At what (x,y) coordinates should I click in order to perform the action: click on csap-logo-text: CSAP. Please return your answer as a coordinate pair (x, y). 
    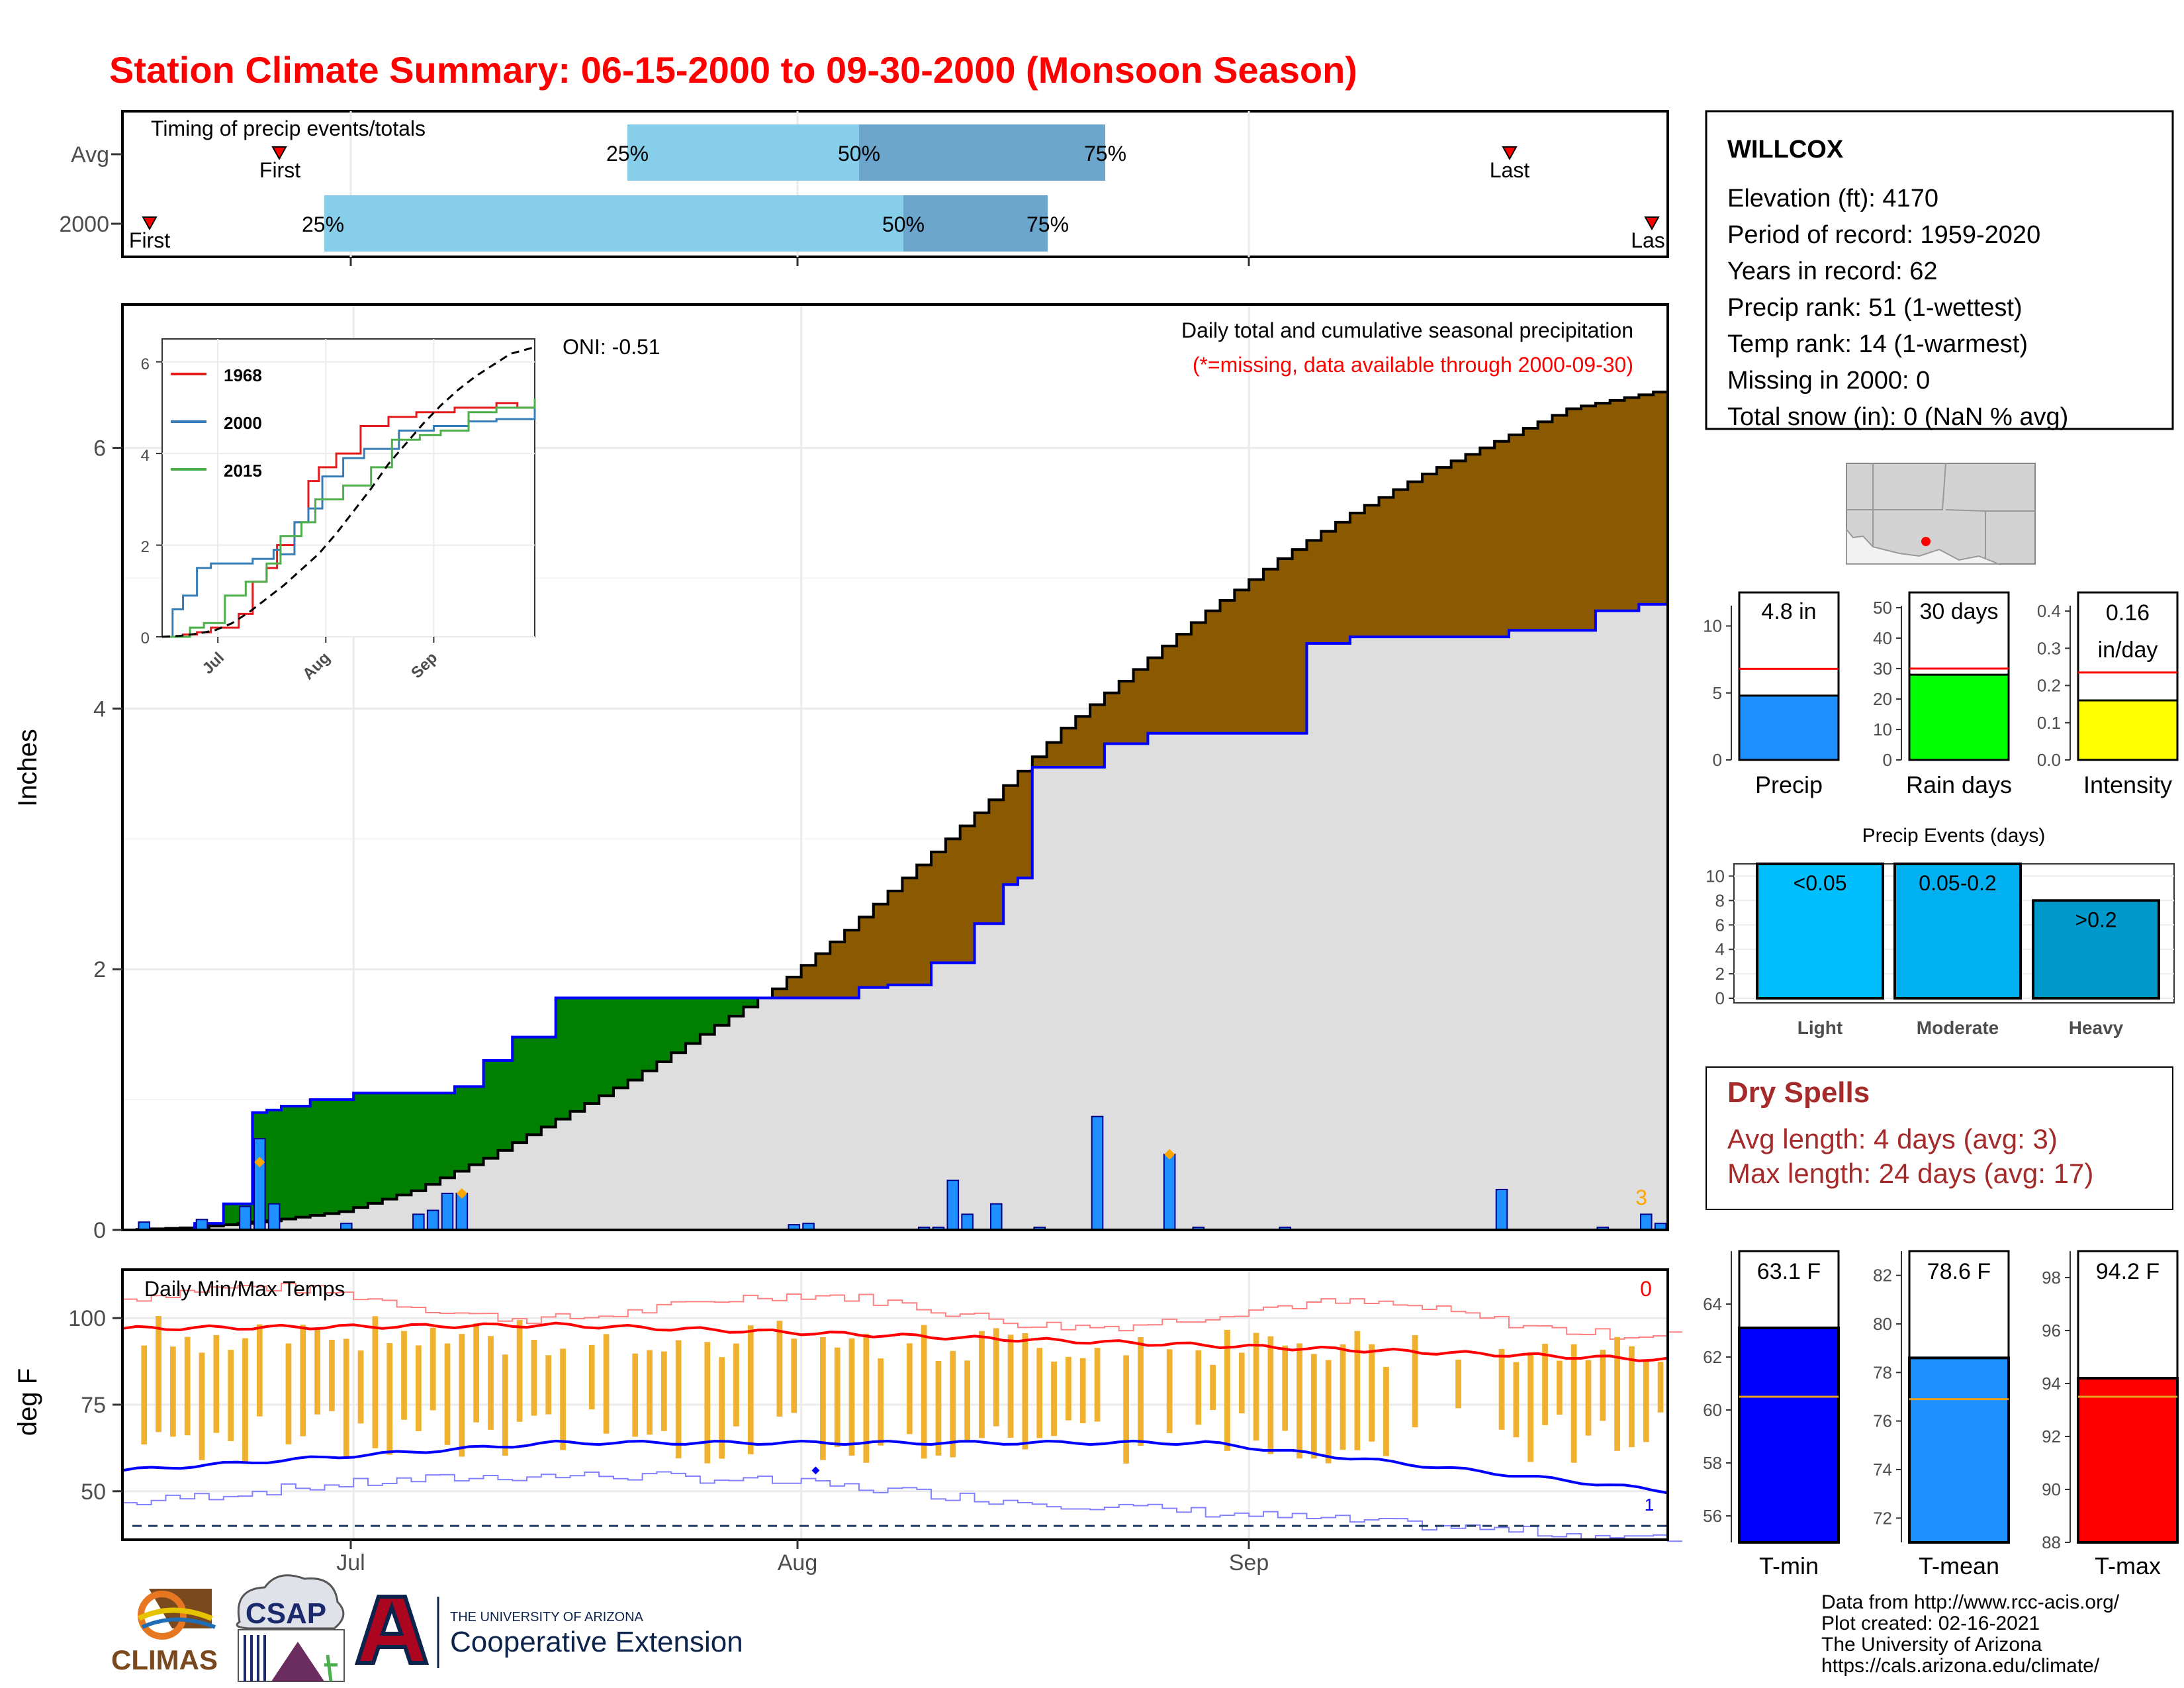
    Looking at the image, I should click on (286, 1614).